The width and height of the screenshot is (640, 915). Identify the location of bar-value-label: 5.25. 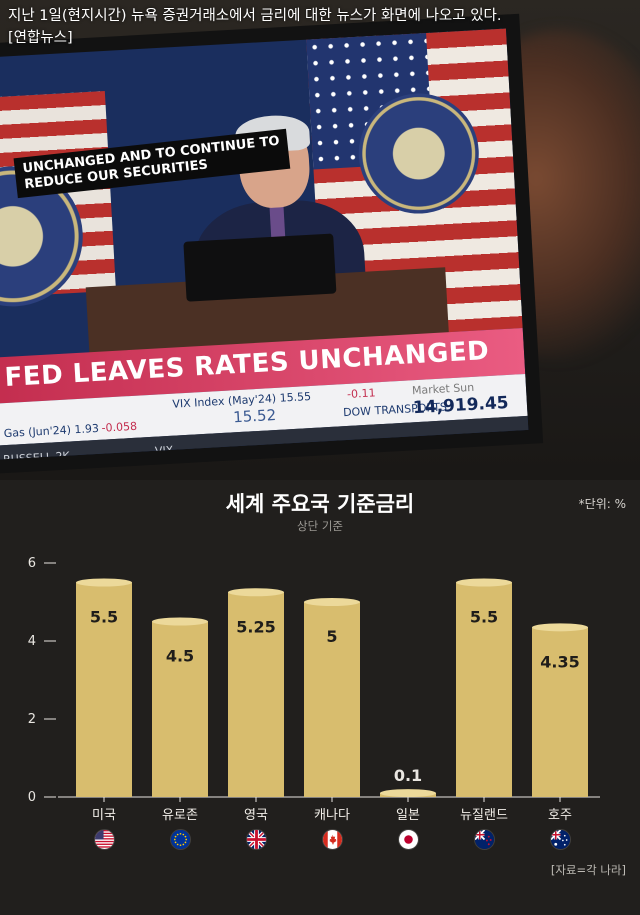
(255, 626).